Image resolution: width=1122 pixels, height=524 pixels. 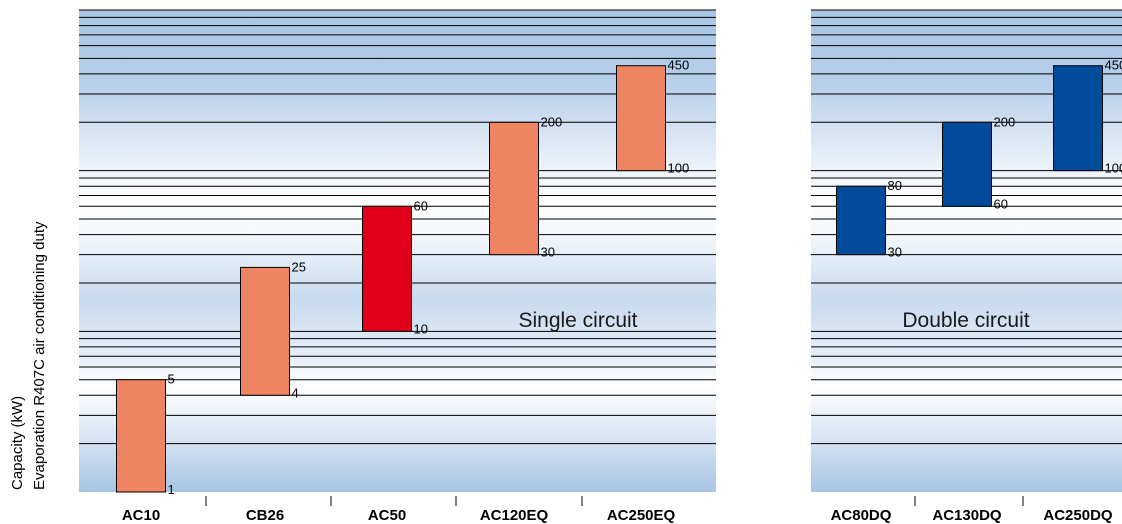 What do you see at coordinates (421, 205) in the screenshot?
I see `range-high-label: 60` at bounding box center [421, 205].